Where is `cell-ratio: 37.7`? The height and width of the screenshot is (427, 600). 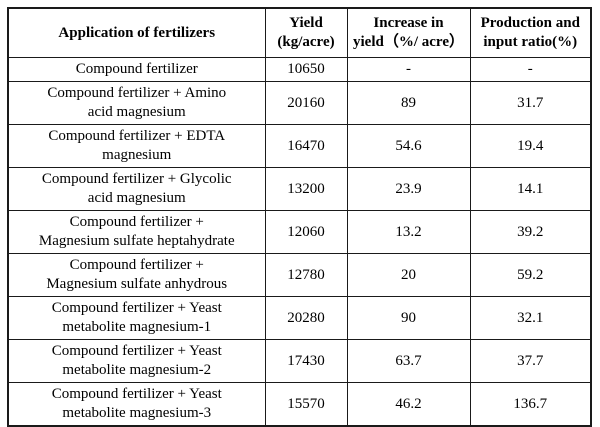
cell-ratio: 37.7 is located at coordinates (530, 361).